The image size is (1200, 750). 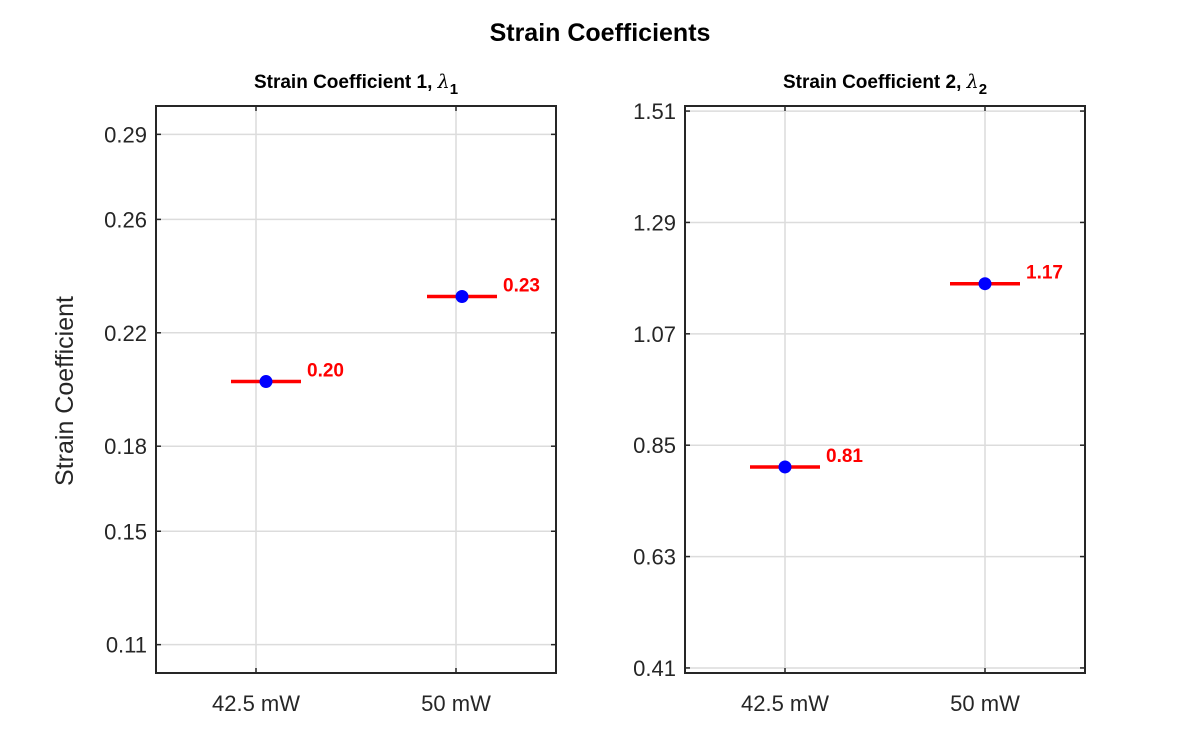 I want to click on y-tick-label: 0.18, so click(x=125, y=446).